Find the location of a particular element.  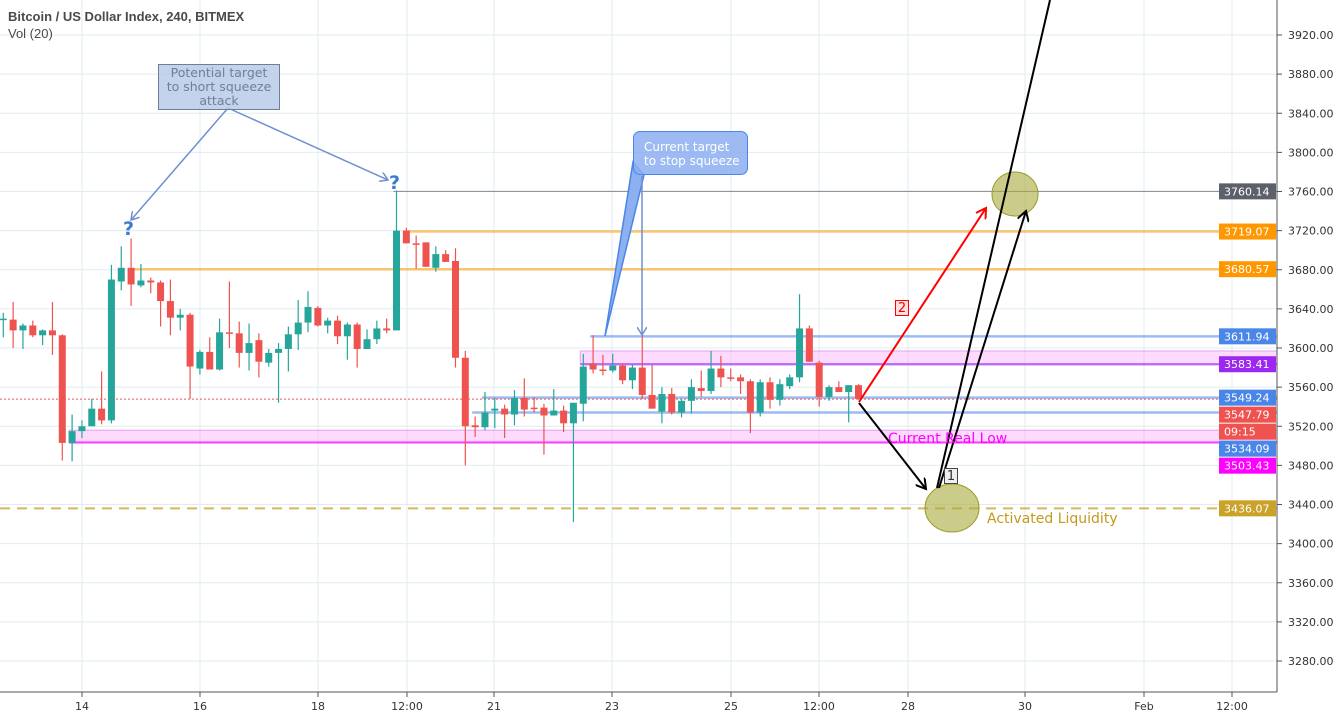

time-tick-label: 18 is located at coordinates (318, 706).